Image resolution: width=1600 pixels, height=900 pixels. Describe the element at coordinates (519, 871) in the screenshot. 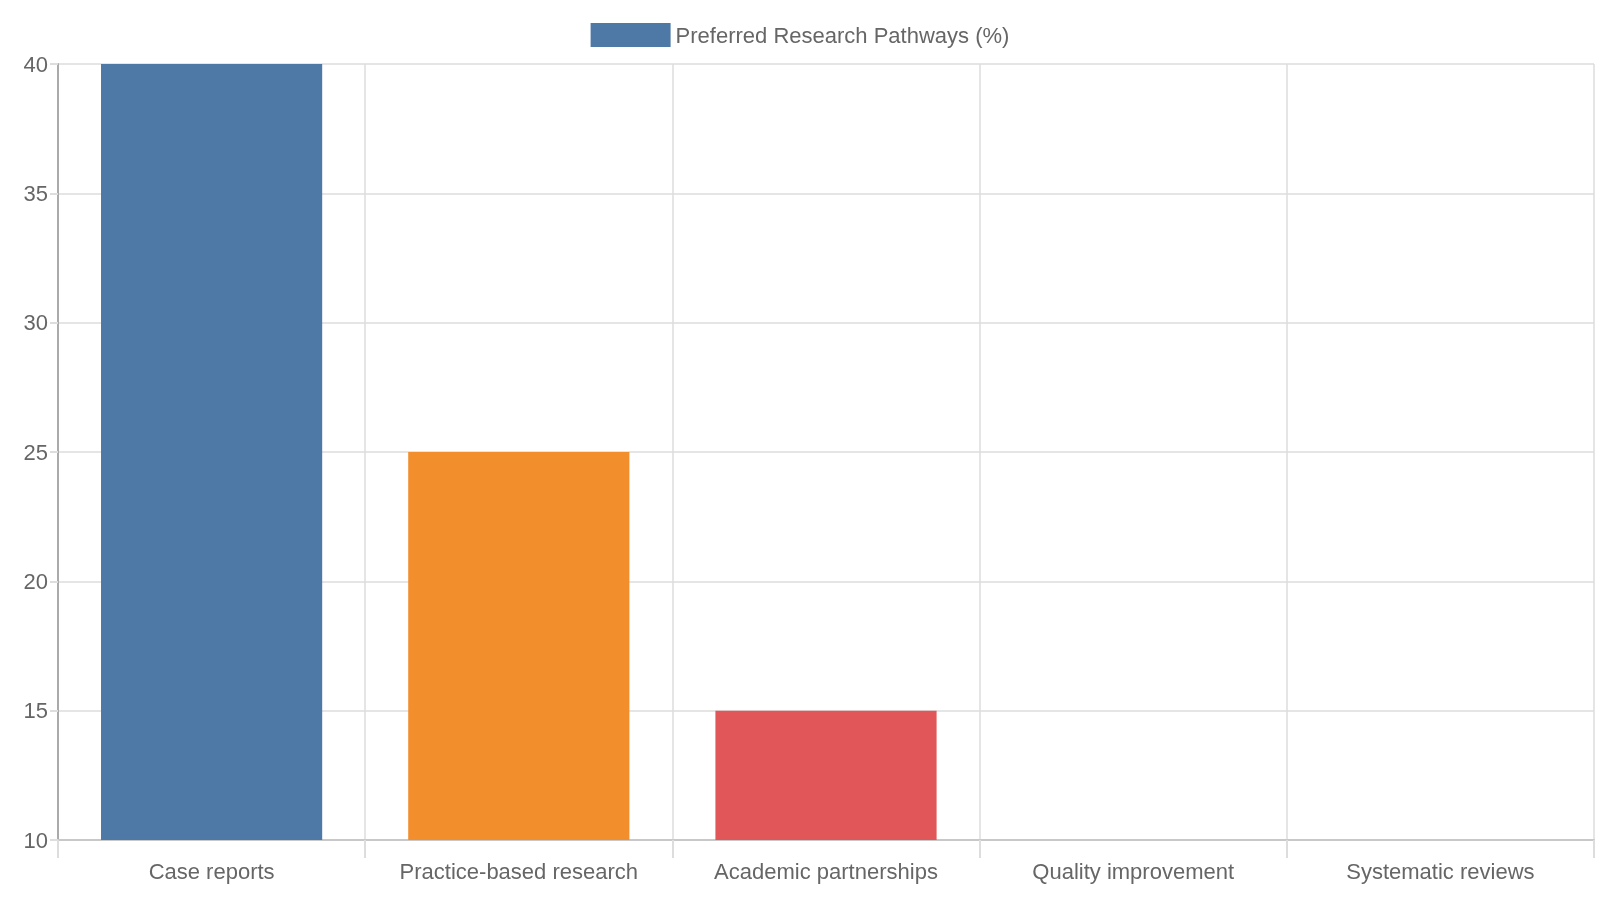

I see `x-tick-label: Practice-based research` at that location.